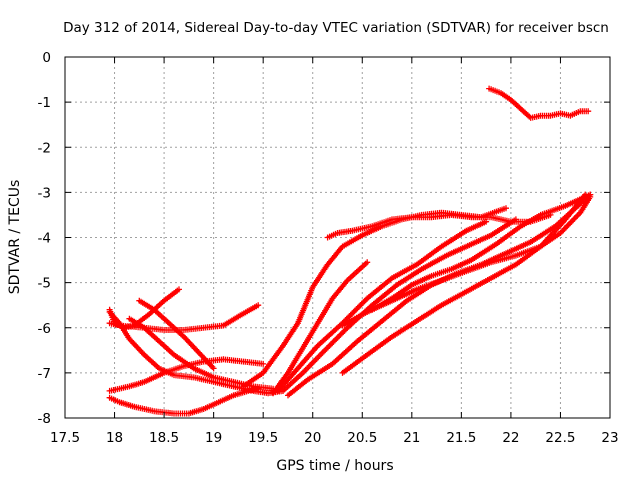 The width and height of the screenshot is (640, 480). Describe the element at coordinates (609, 438) in the screenshot. I see `x-tick-label: 23` at that location.